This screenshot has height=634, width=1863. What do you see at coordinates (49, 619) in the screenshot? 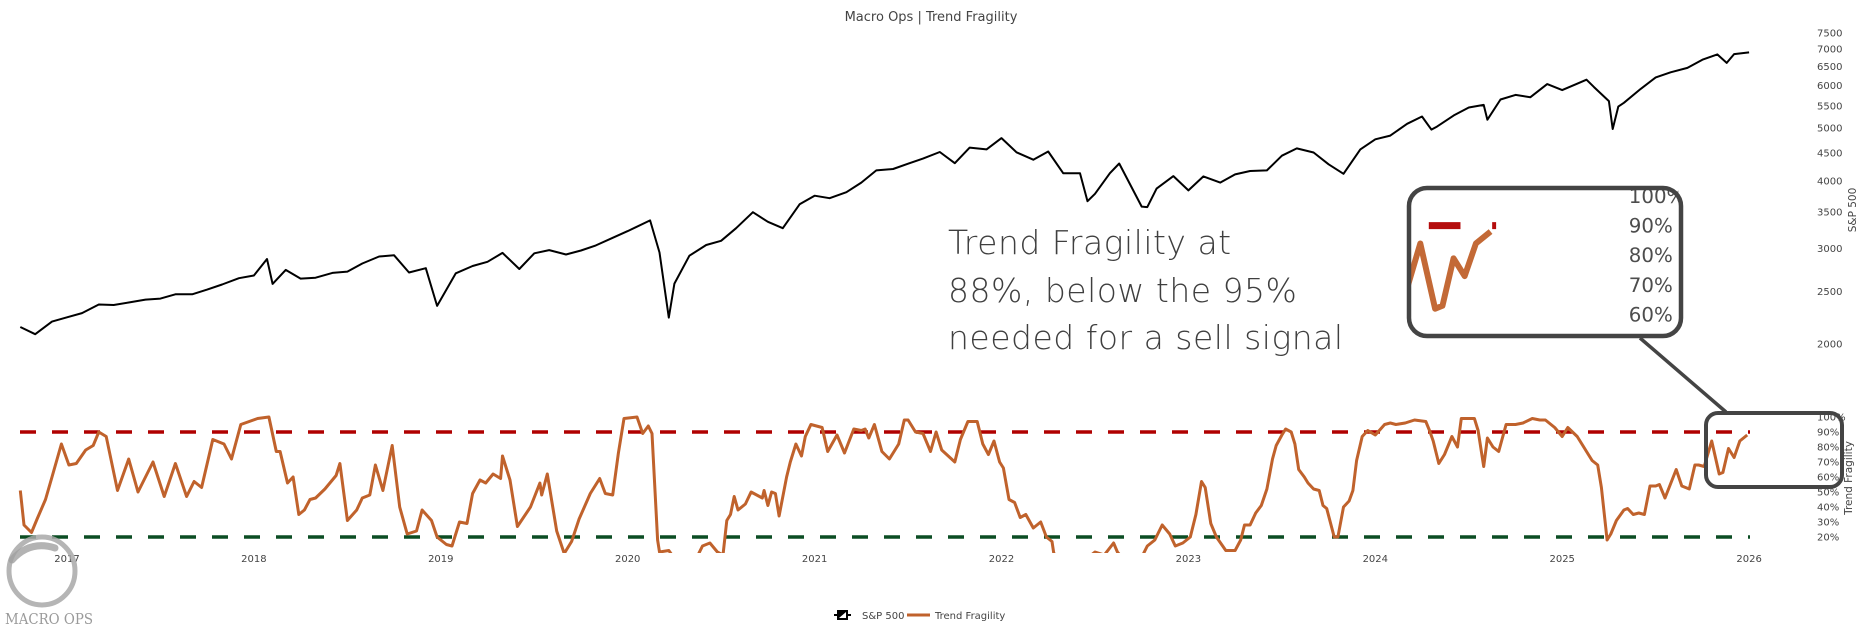
I see `logo-text: MACRO OPS` at bounding box center [49, 619].